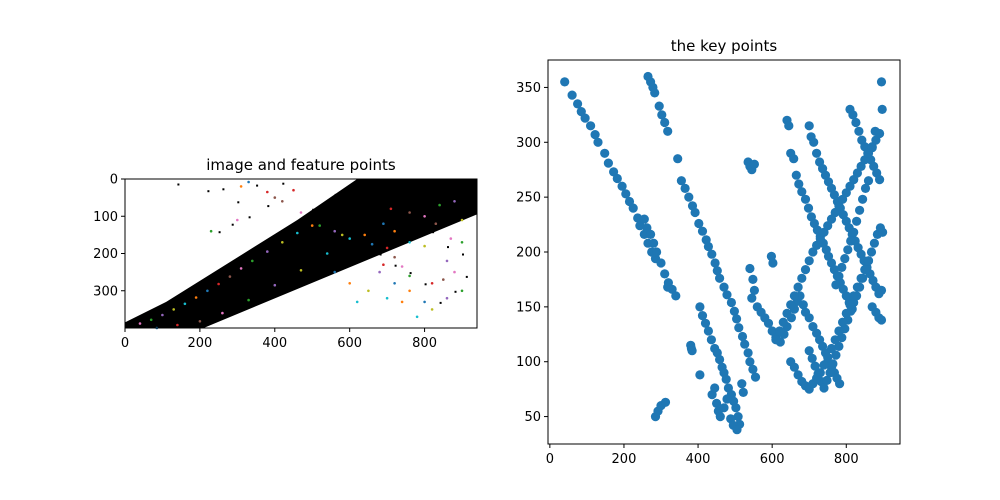 The image size is (1000, 500). What do you see at coordinates (528, 307) in the screenshot?
I see `y-tick-label: 150` at bounding box center [528, 307].